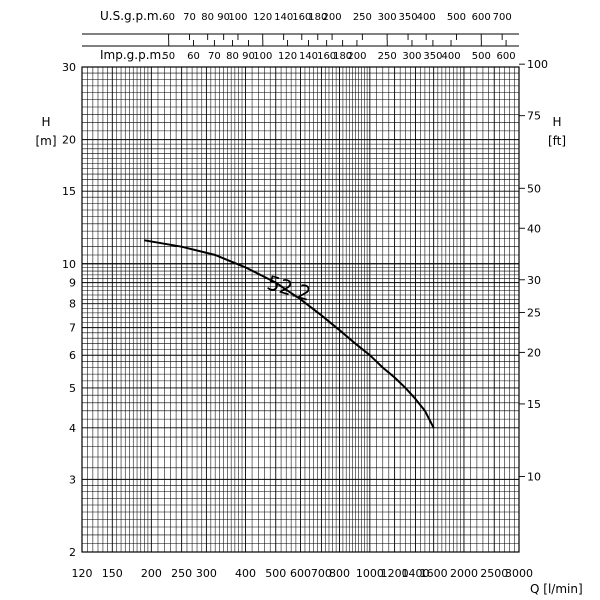 The image size is (600, 600). Describe the element at coordinates (45, 141) in the screenshot. I see `y-axis-left-label-bottom: [m]` at that location.